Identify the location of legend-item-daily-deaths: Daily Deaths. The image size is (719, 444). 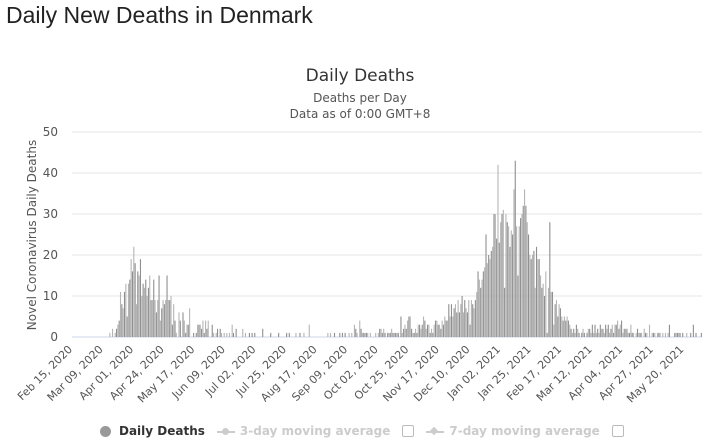
(152, 431).